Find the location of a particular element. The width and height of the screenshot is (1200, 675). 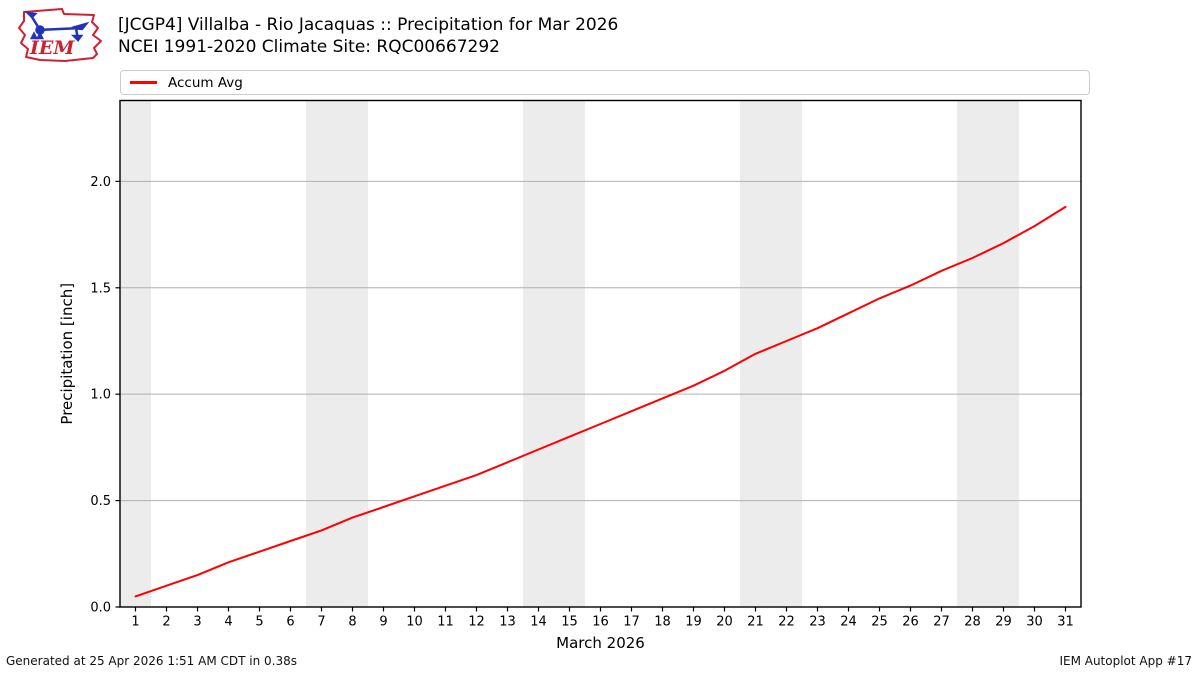

x-tick-label: 22 is located at coordinates (786, 622).